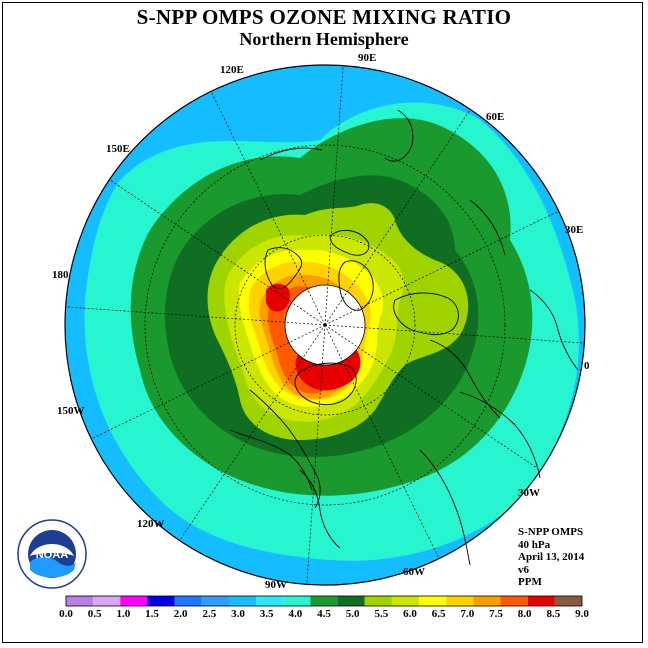 This screenshot has width=648, height=648. I want to click on colorbar-tick-label: 0.0, so click(66, 614).